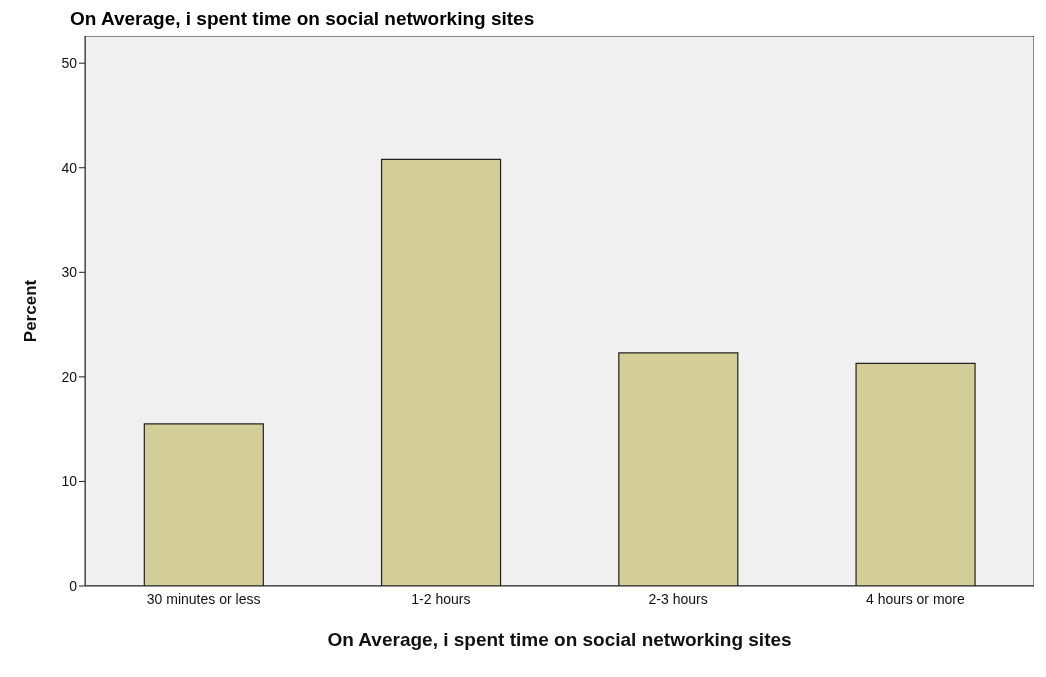  What do you see at coordinates (915, 598) in the screenshot?
I see `x-tick-label: 4 hours or more` at bounding box center [915, 598].